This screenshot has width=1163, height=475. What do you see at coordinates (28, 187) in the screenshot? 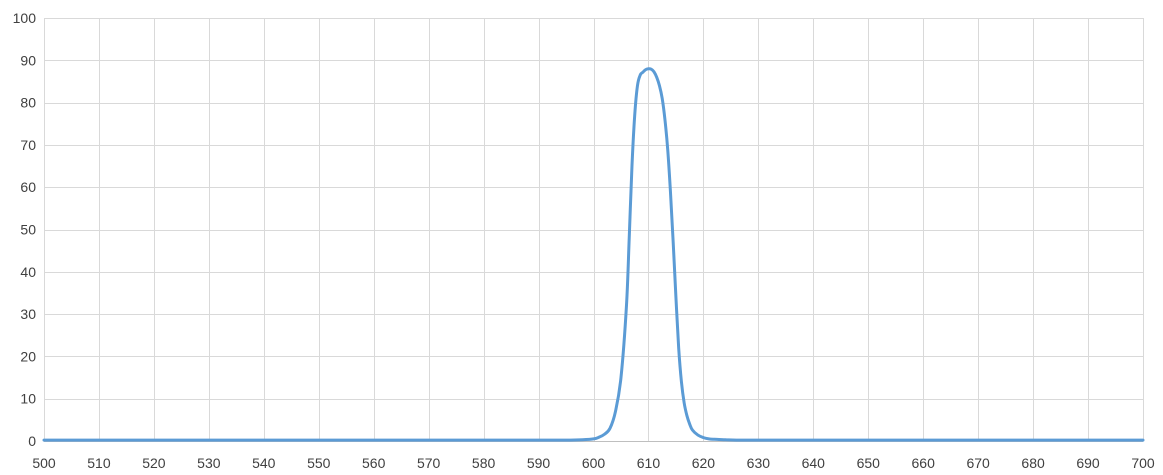
I see `y-tick-label: 60` at bounding box center [28, 187].